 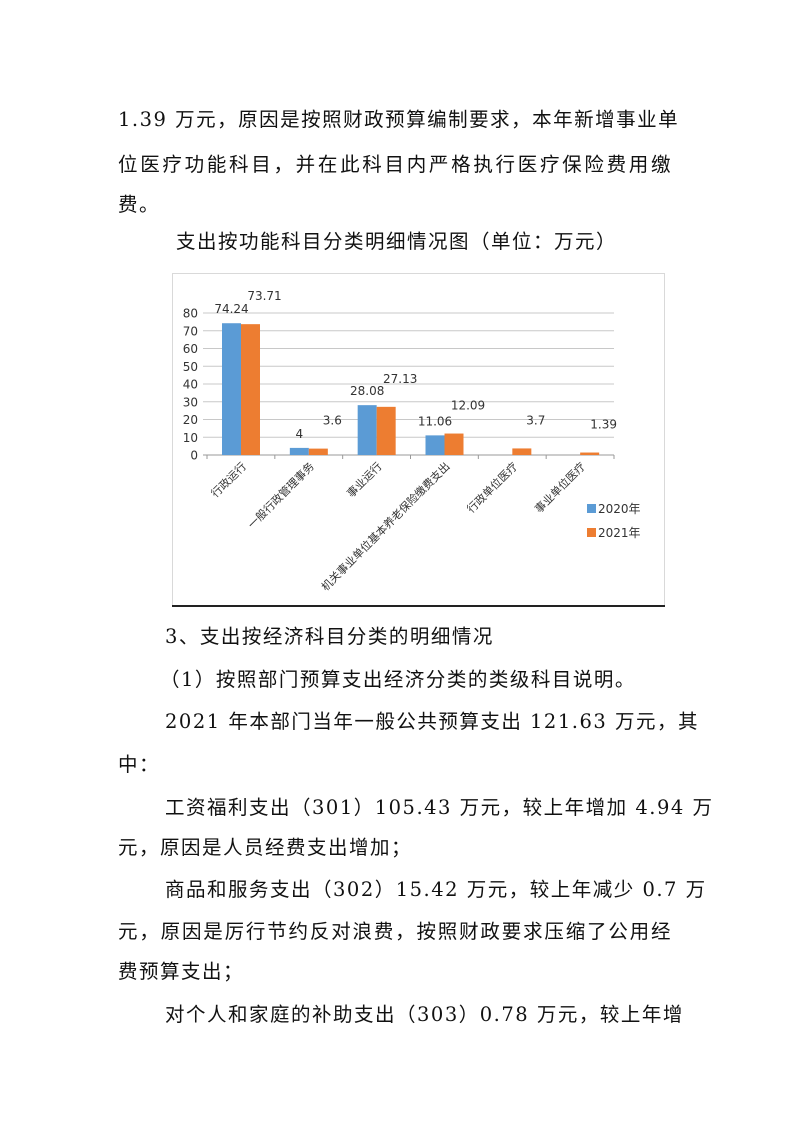 What do you see at coordinates (535, 420) in the screenshot?
I see `data-label: 3.7` at bounding box center [535, 420].